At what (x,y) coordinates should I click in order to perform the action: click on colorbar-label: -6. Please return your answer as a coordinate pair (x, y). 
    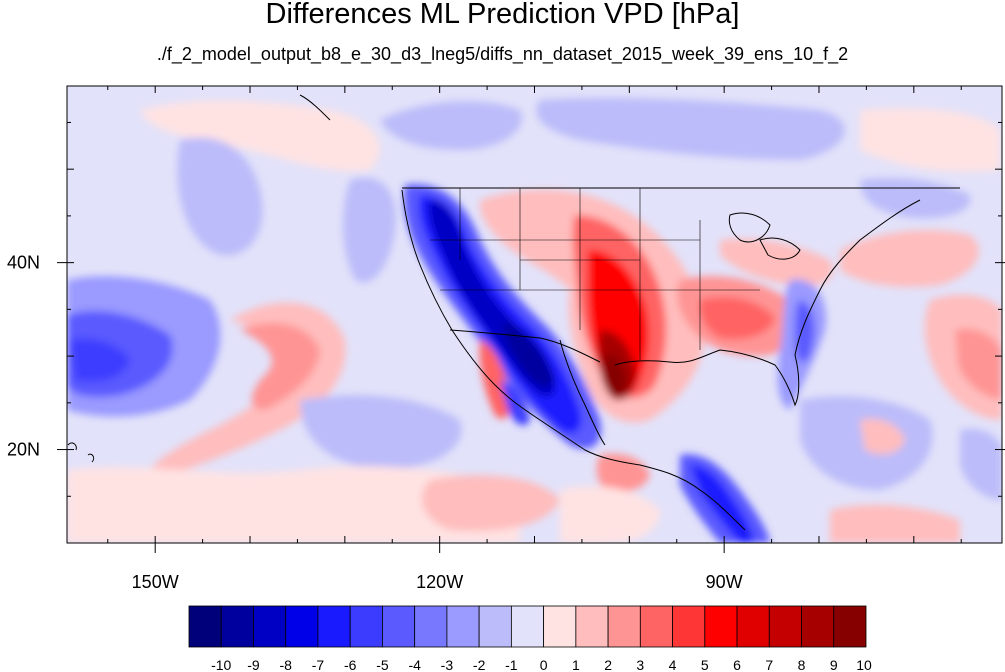
    Looking at the image, I should click on (350, 664).